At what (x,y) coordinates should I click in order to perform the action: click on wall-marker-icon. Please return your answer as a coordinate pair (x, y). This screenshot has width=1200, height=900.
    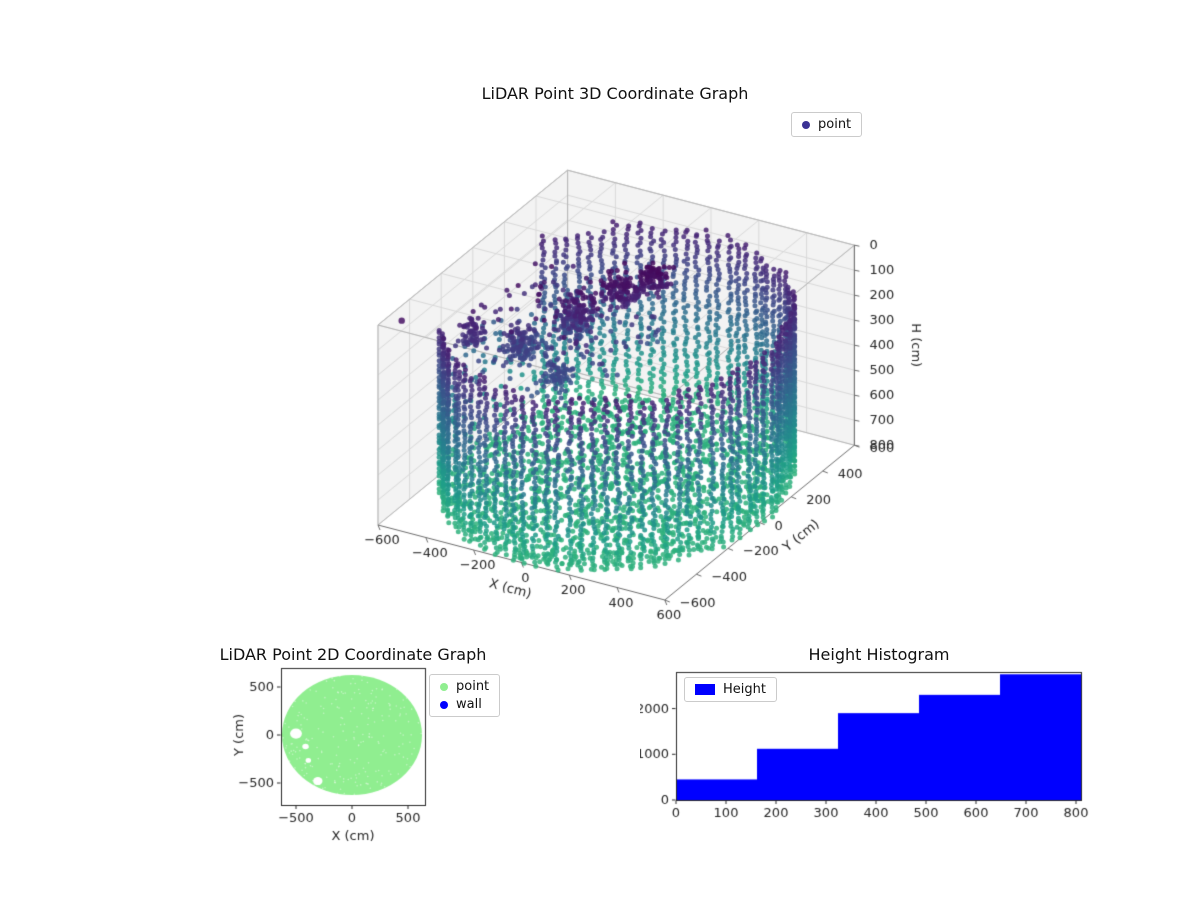
    Looking at the image, I should click on (444, 704).